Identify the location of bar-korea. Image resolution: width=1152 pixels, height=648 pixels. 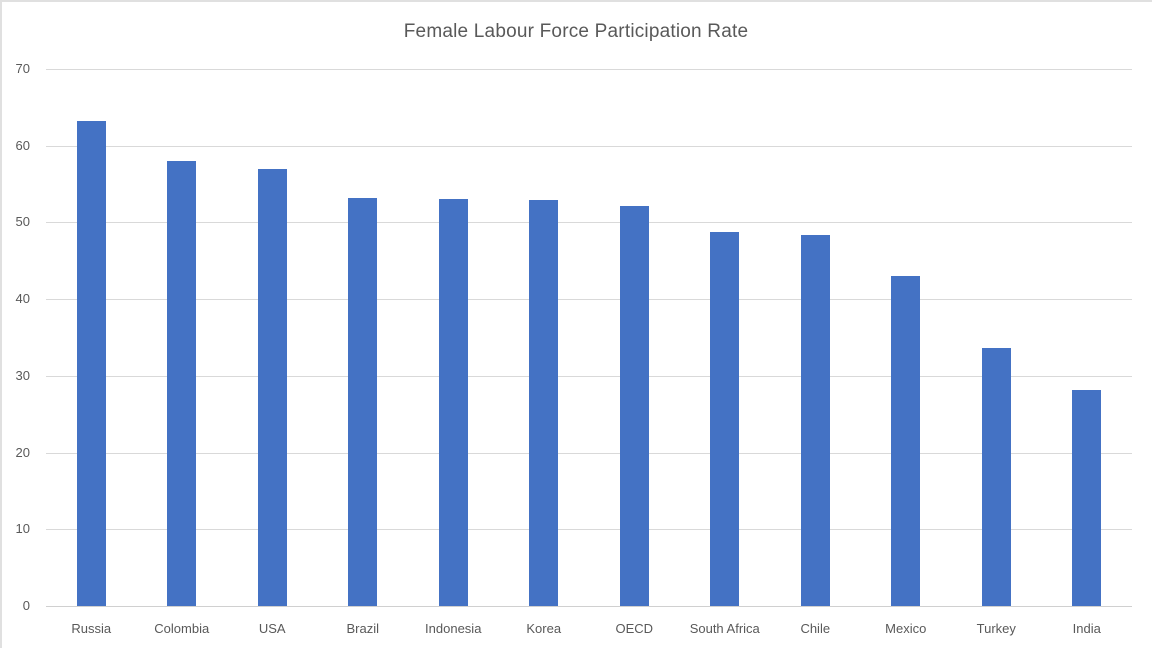
(544, 403).